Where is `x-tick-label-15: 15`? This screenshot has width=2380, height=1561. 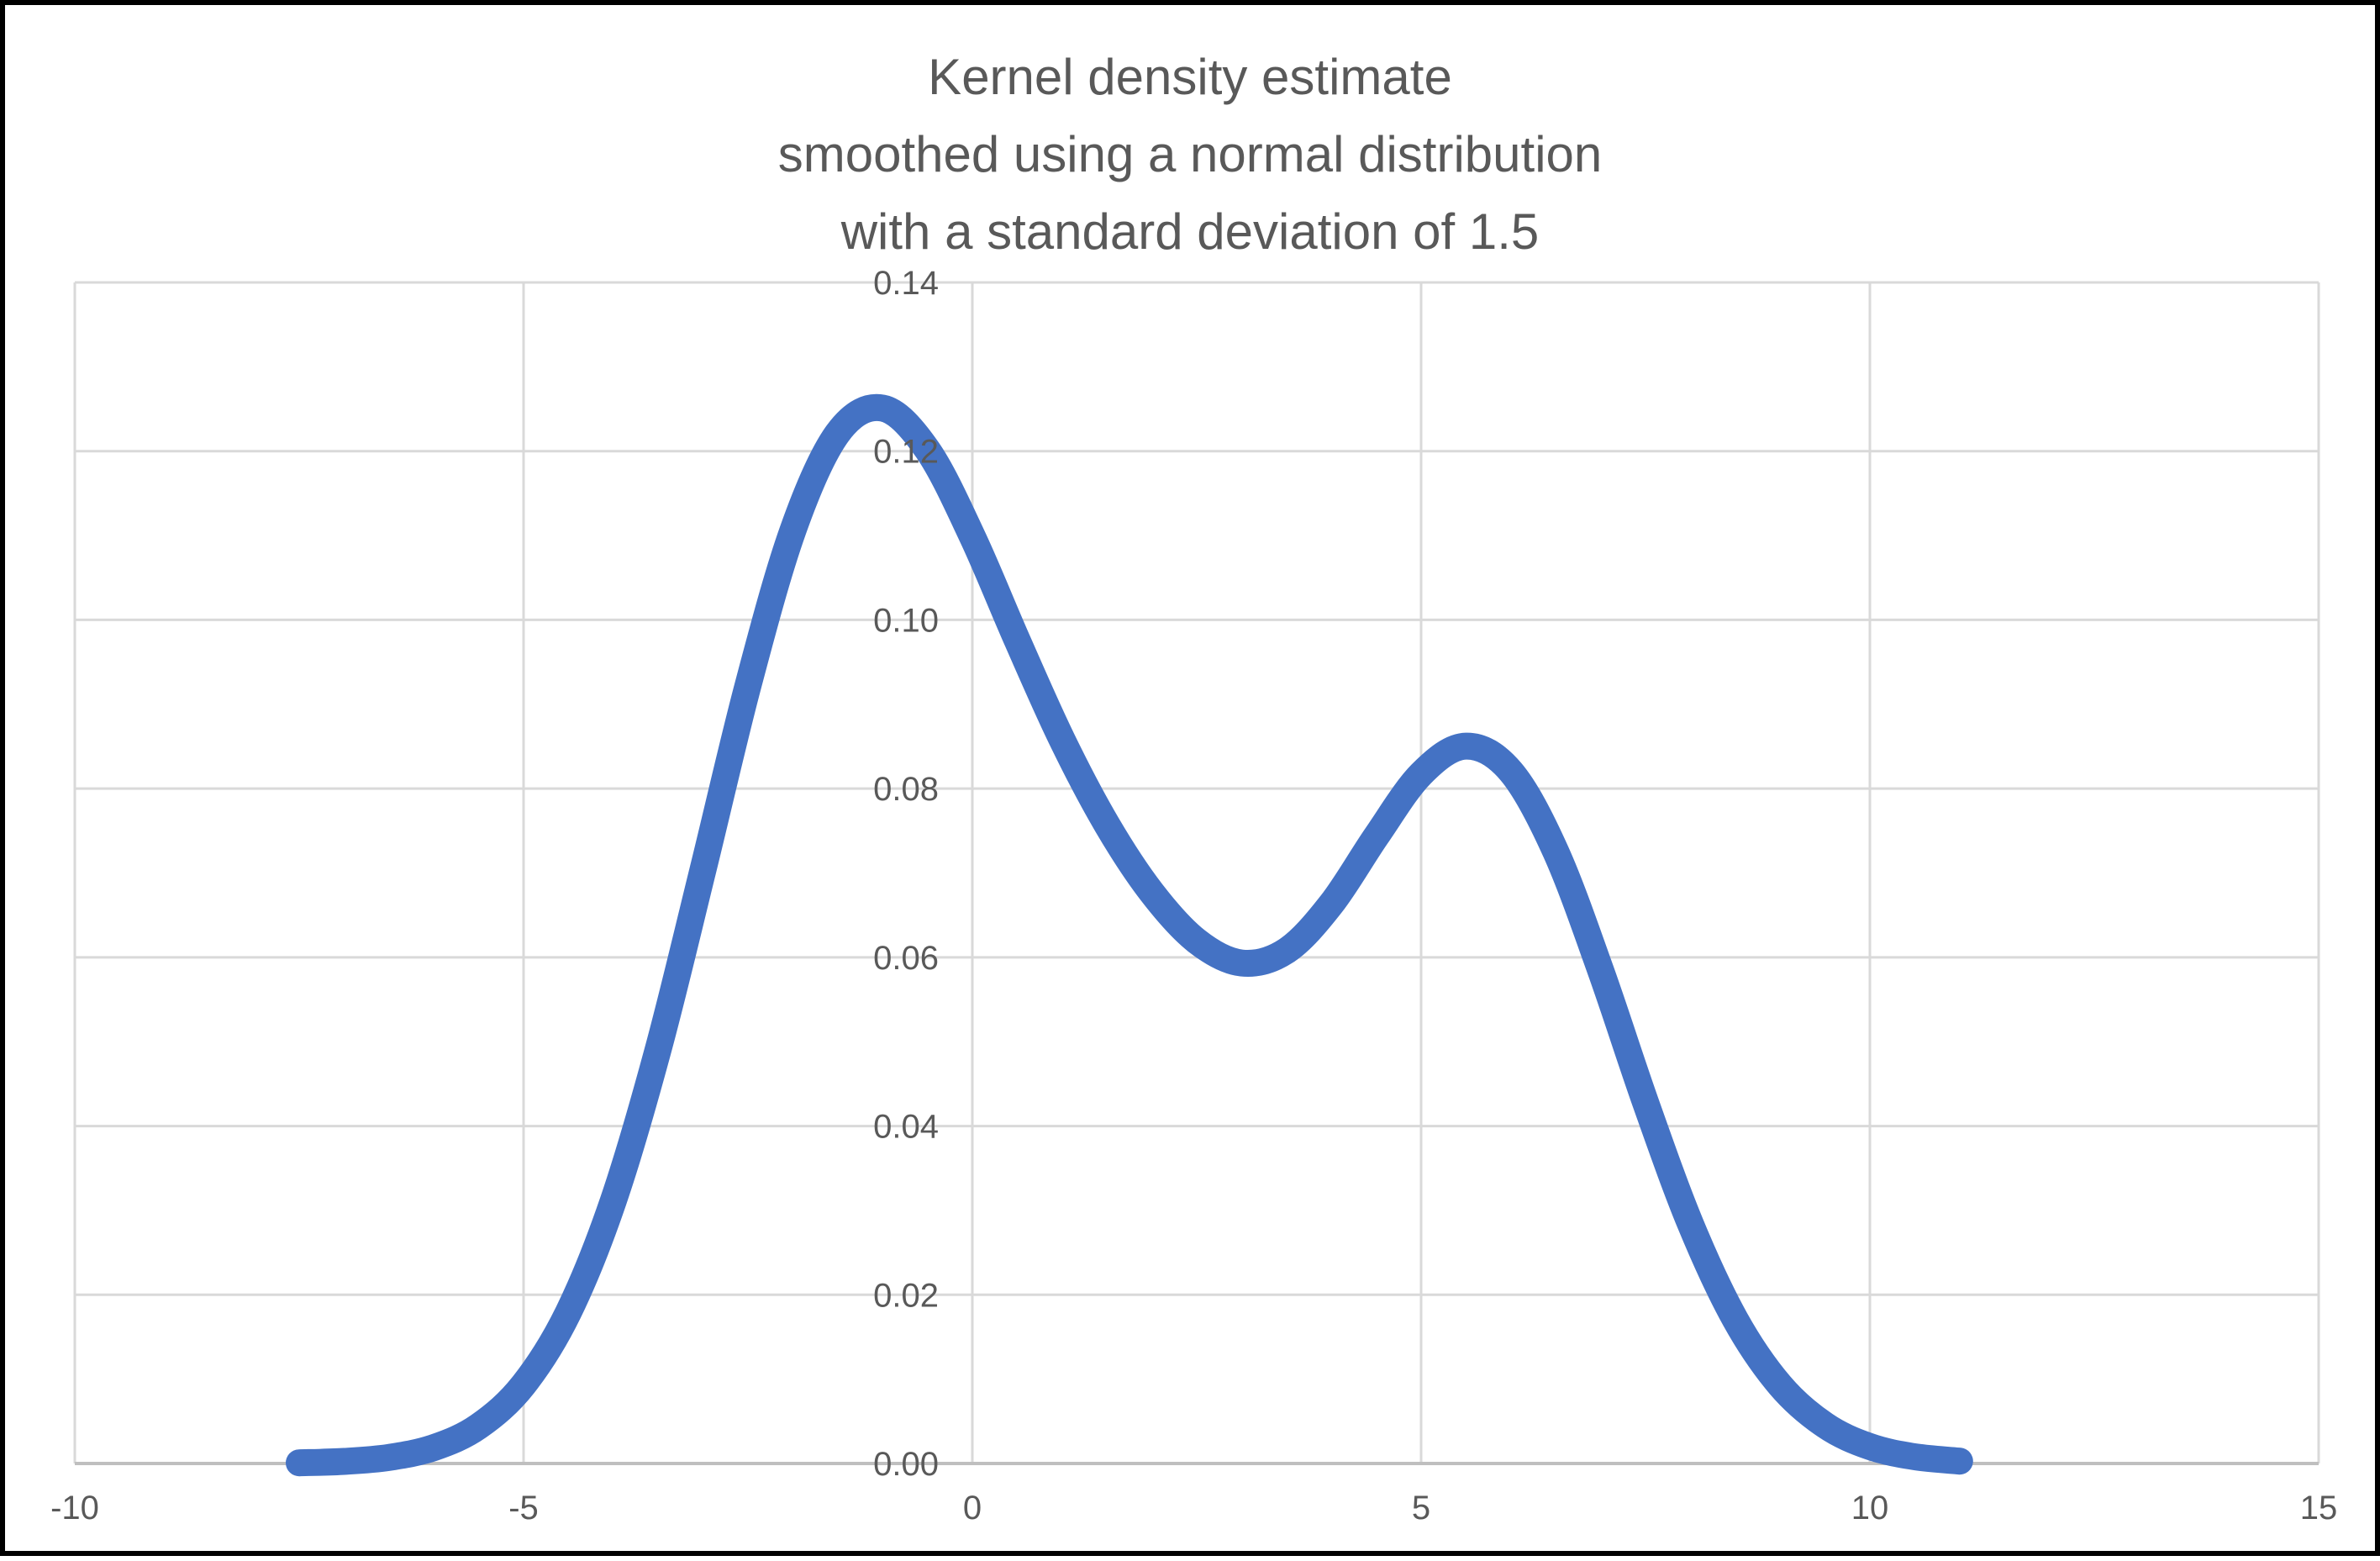
x-tick-label-15: 15 is located at coordinates (2319, 1508).